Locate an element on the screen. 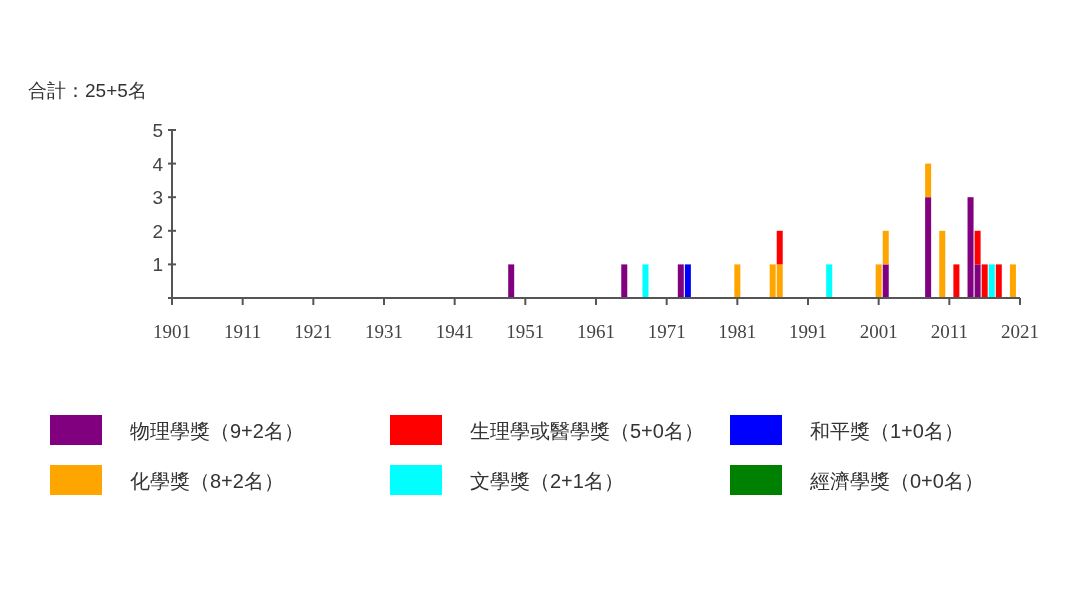 Image resolution: width=1080 pixels, height=608 pixels. chart-title: 合計：25+5名 is located at coordinates (87, 90).